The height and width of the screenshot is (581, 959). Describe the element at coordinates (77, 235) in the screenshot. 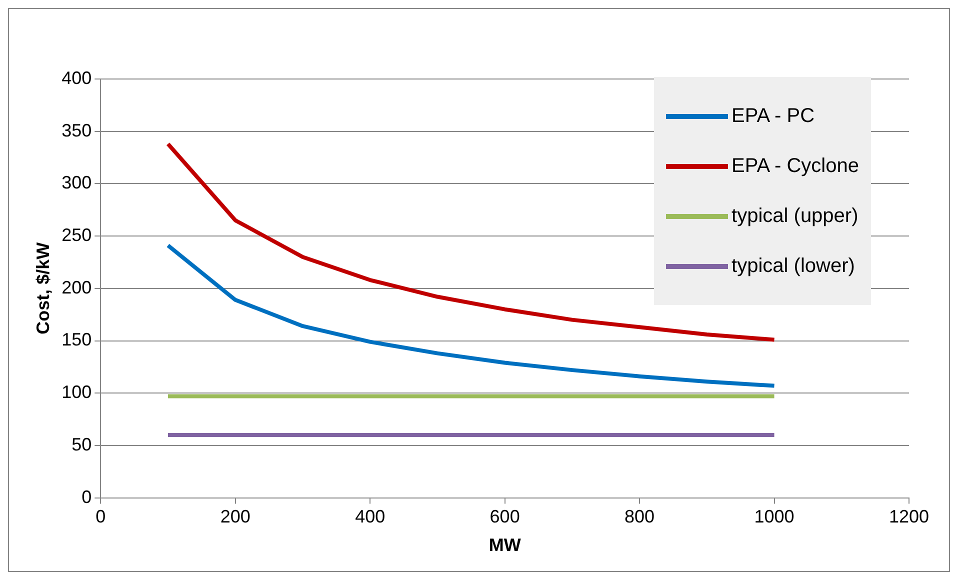

I see `y-tick-label: 250` at that location.